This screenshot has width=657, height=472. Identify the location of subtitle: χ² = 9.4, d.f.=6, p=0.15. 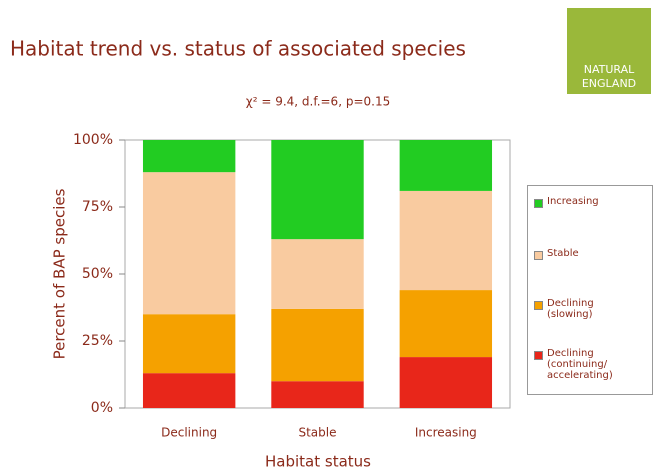
(318, 102).